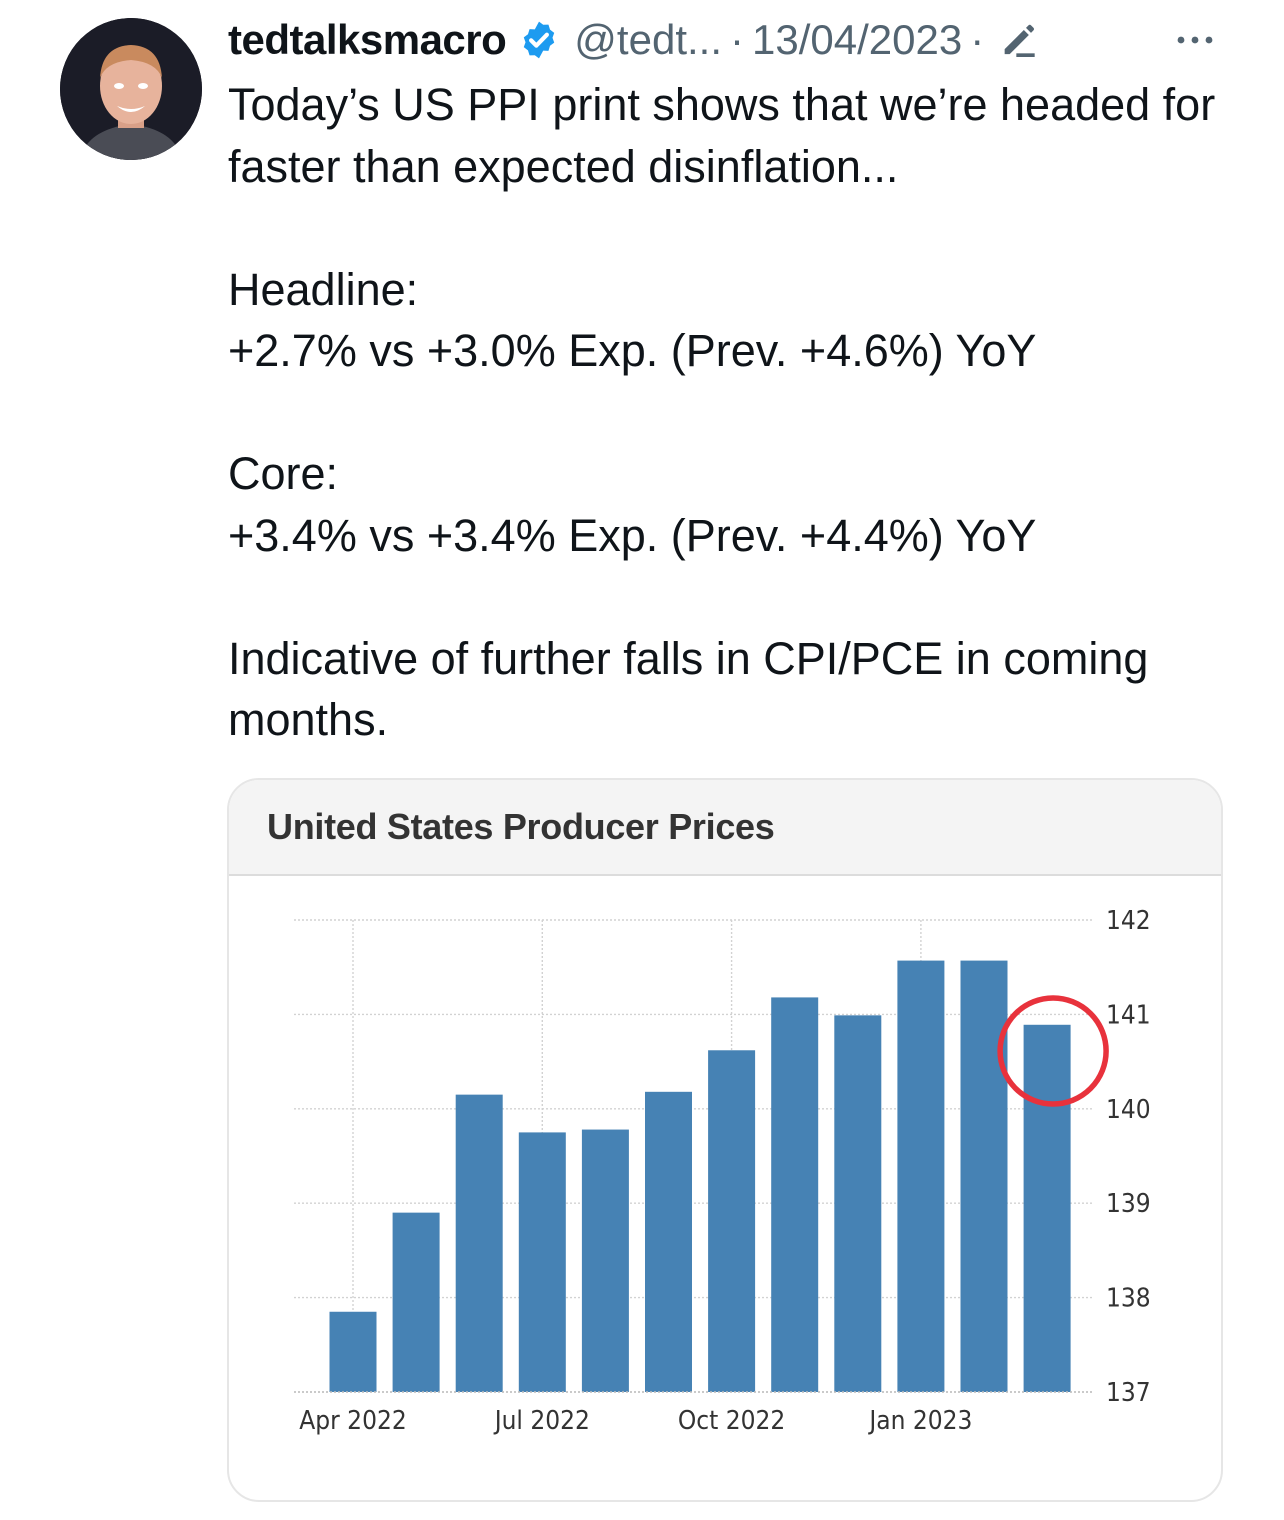 This screenshot has height=1520, width=1284. I want to click on highlight-circle-annotation, so click(1053, 1051).